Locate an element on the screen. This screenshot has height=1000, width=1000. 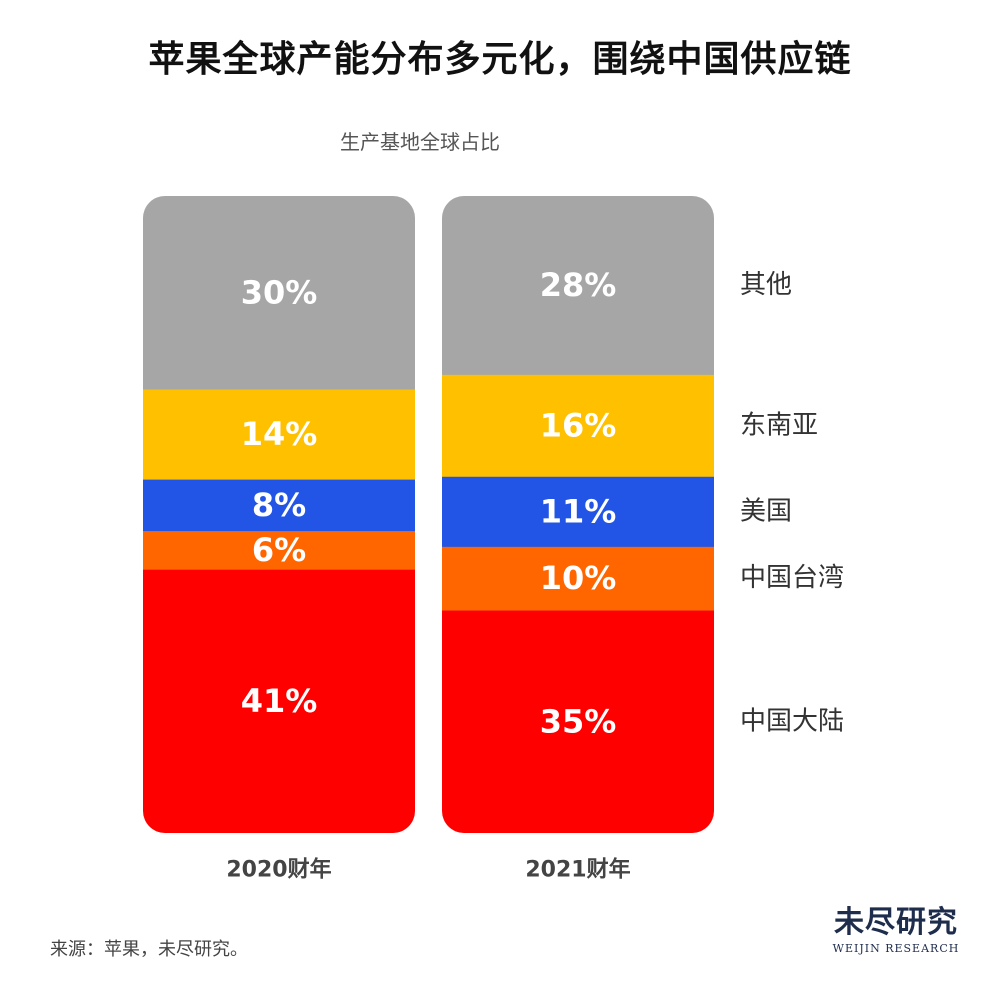
logo-name-en: WEIJIN RESEARCH is located at coordinates (896, 948).